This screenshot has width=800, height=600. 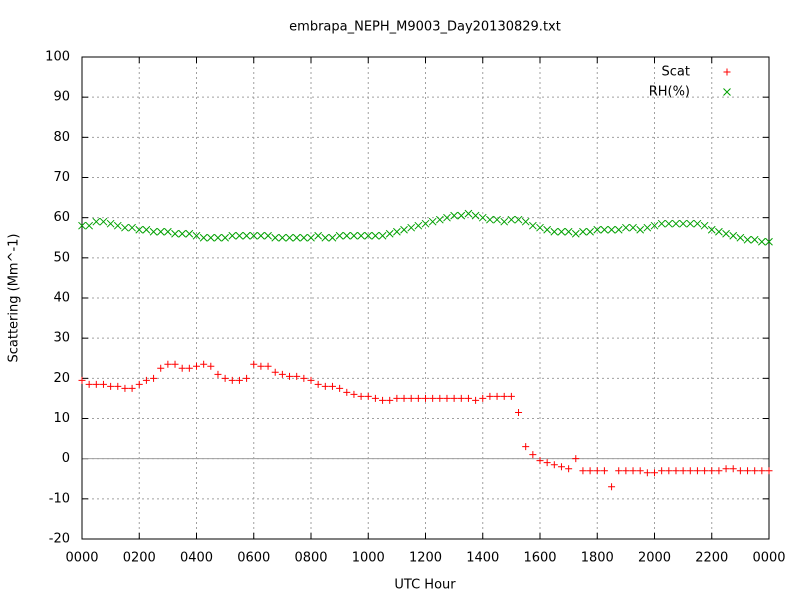 What do you see at coordinates (61, 338) in the screenshot?
I see `y-tick-label: 30` at bounding box center [61, 338].